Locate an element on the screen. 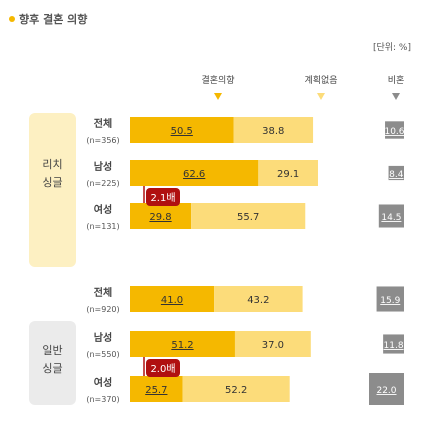 This screenshot has width=433, height=447. value-unmarried-2-2: 11.8 is located at coordinates (394, 346).